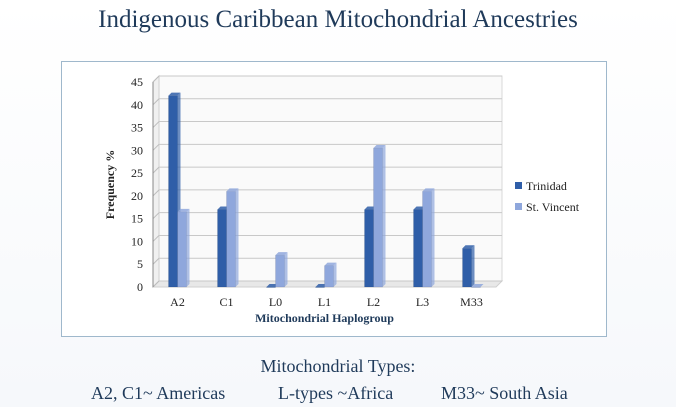 Image resolution: width=676 pixels, height=407 pixels. I want to click on y-tick-label: 15, so click(137, 219).